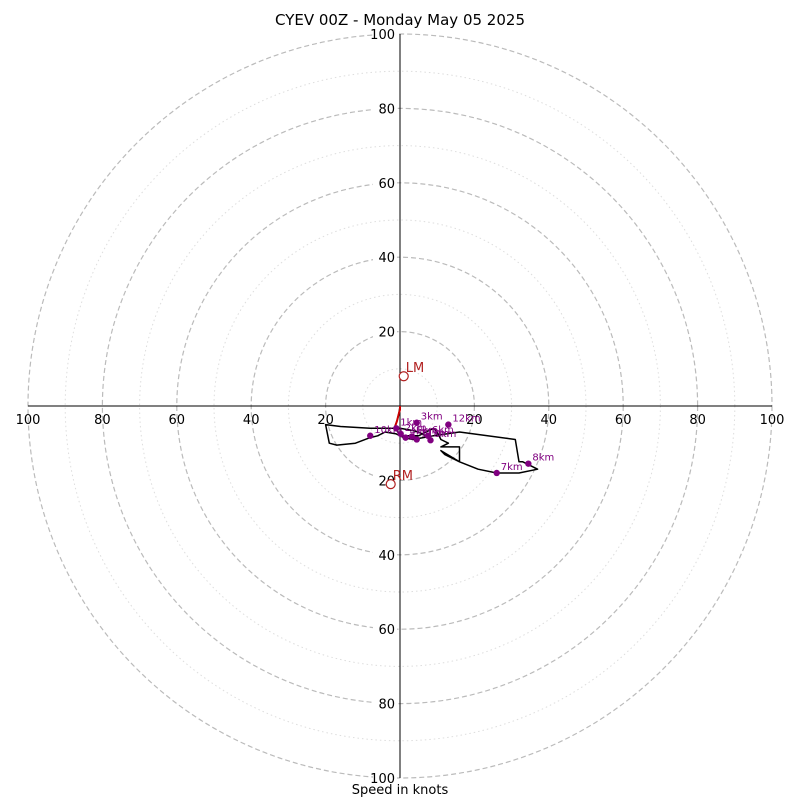 This screenshot has width=800, height=800. What do you see at coordinates (427, 431) in the screenshot?
I see `height-marker-label: 5km` at bounding box center [427, 431].